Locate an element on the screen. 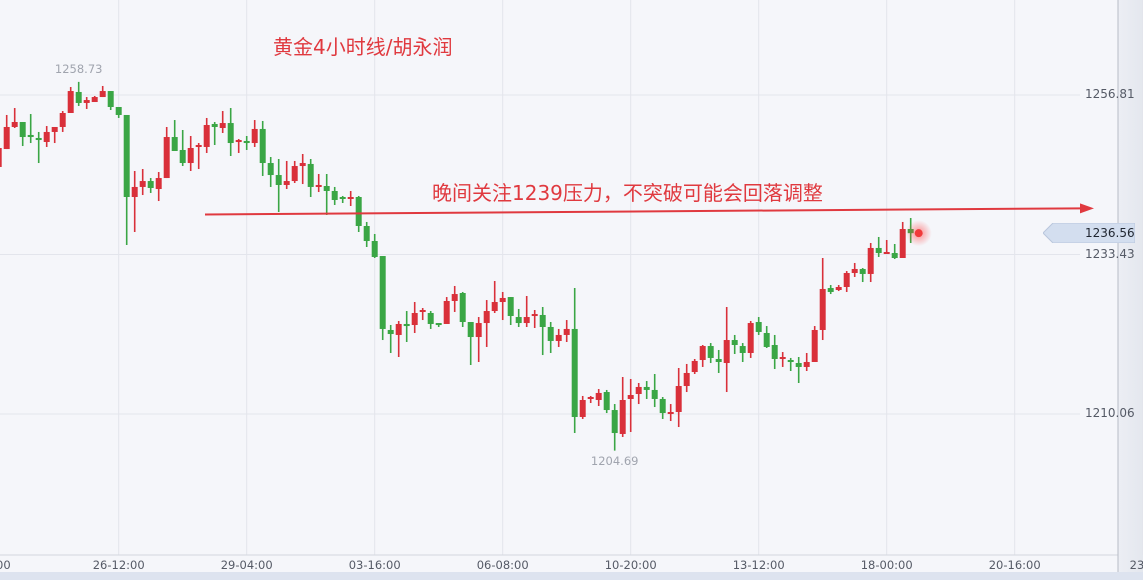  x-tick-label: 23-0 is located at coordinates (1136, 565).